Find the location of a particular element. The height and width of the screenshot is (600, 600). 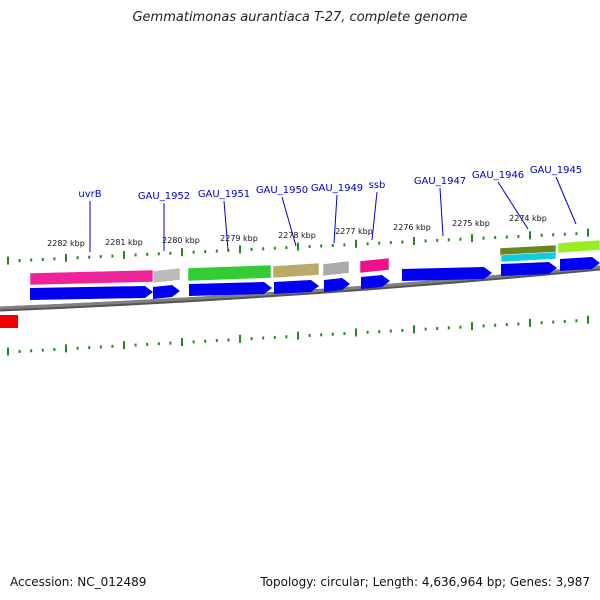

accession-text: Accession: NC_012489 is located at coordinates (78, 582).